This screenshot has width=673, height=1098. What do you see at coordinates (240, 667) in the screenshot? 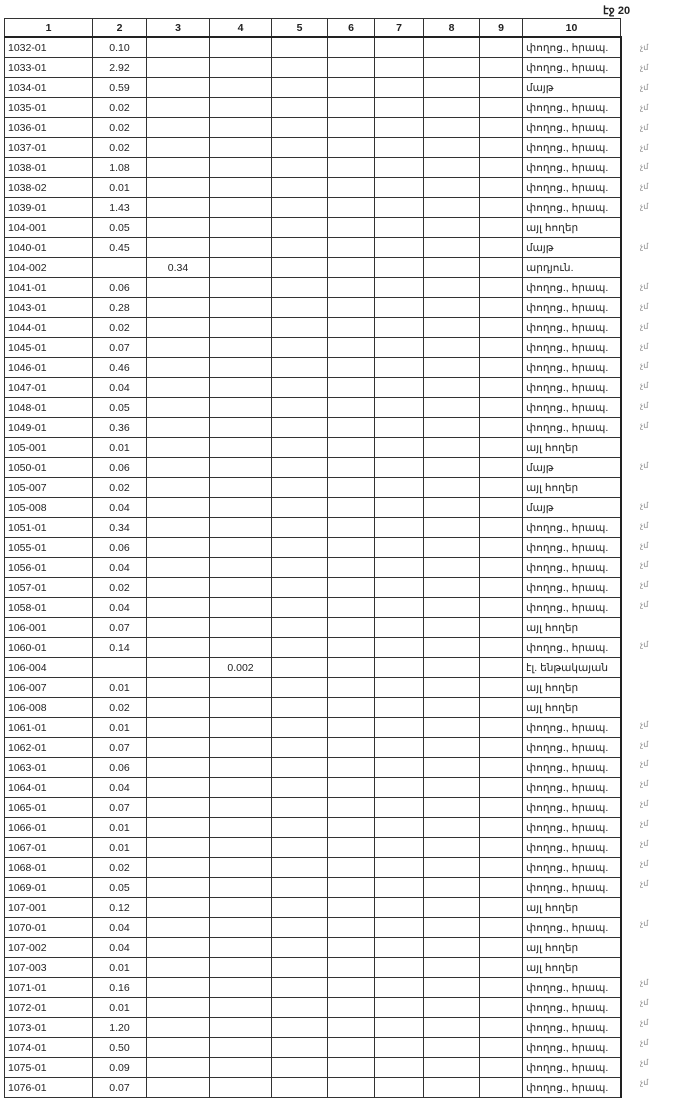
I see `cell-col-4: 0.002` at bounding box center [240, 667].